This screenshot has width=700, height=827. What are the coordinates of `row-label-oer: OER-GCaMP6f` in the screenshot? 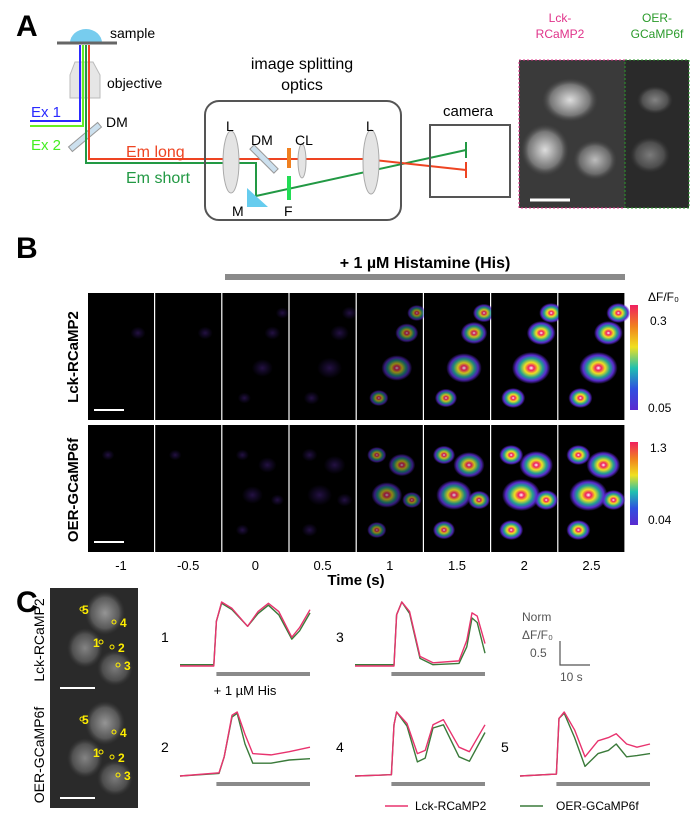 It's located at (73, 489).